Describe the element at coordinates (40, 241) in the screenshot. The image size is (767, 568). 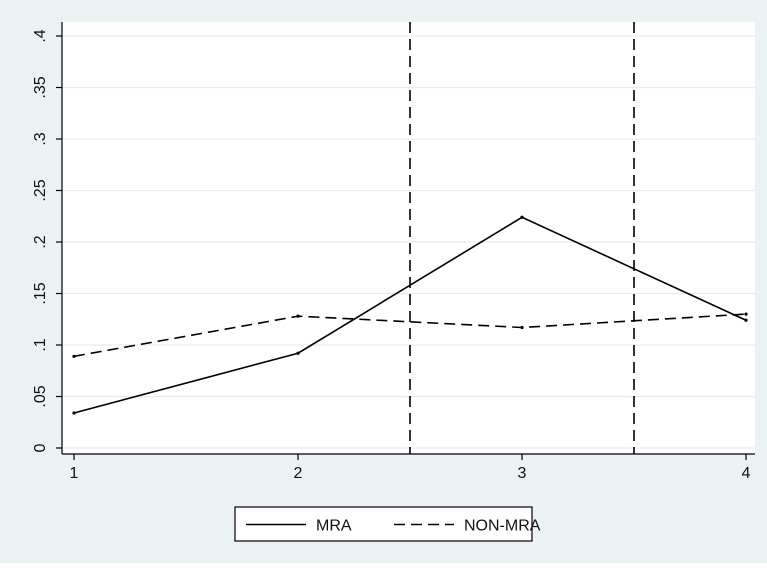
I see `y-tick-label: .2` at that location.